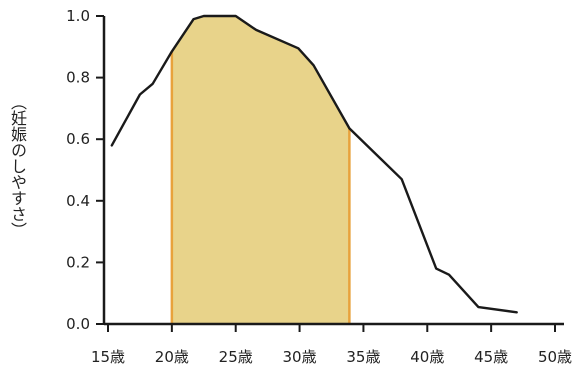  Describe the element at coordinates (78, 201) in the screenshot. I see `y-tick-label: 0.4` at that location.